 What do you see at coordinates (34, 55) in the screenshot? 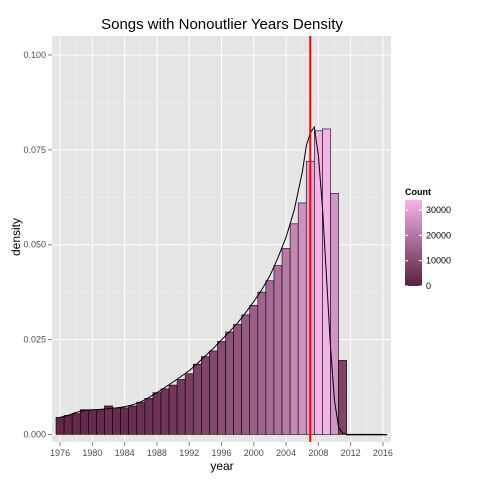
I see `y-tick-label: 0.100` at bounding box center [34, 55].